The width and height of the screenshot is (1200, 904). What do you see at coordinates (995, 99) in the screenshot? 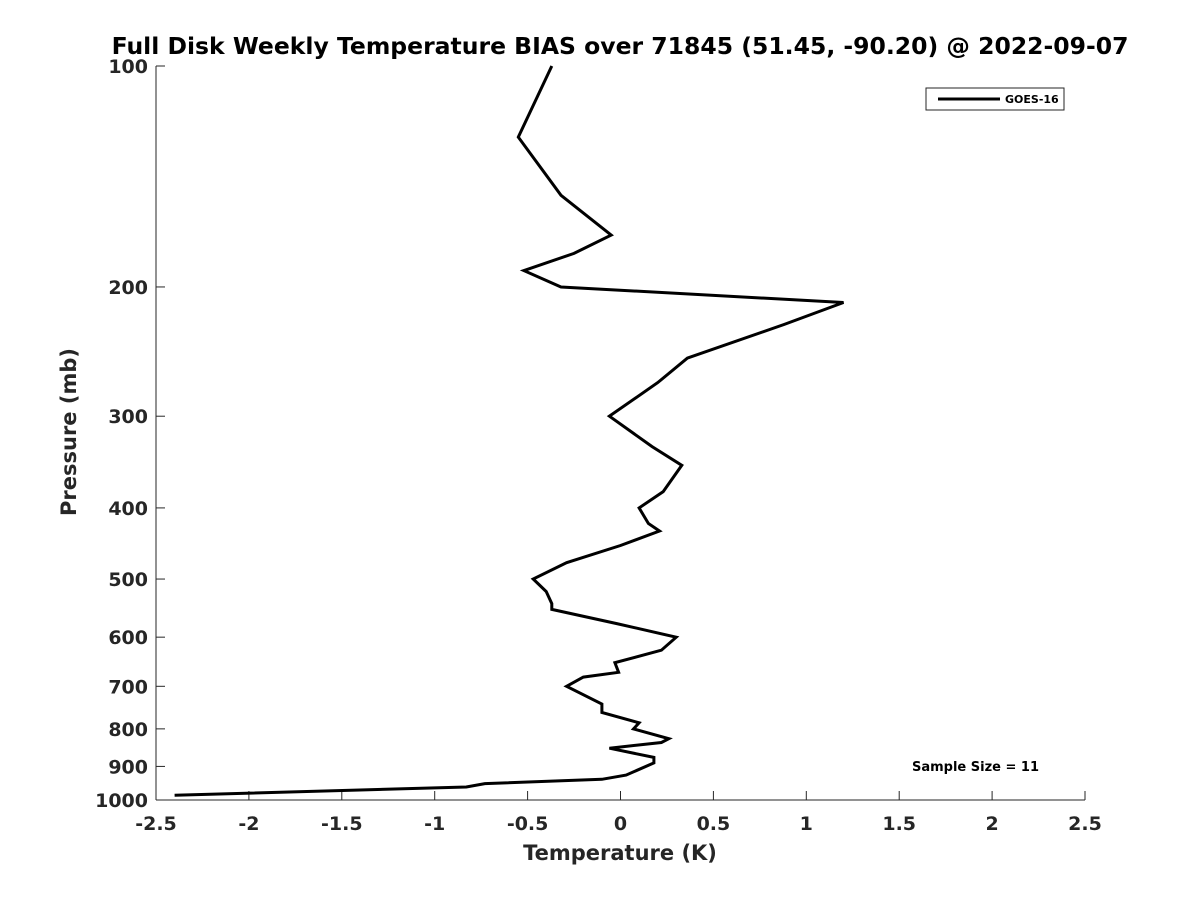
I see `legend: GOES-16` at bounding box center [995, 99].